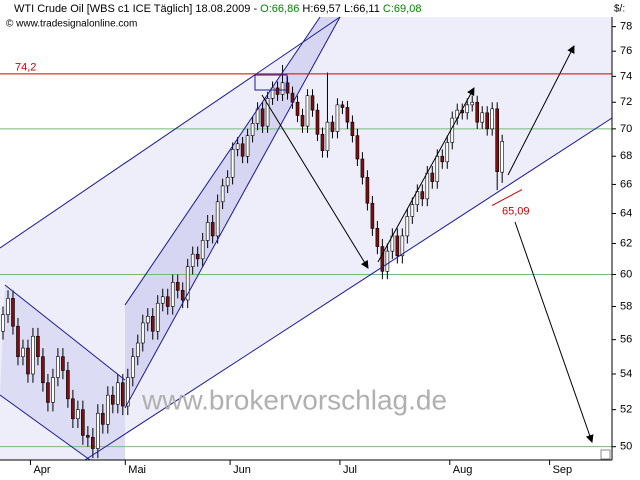  I want to click on open: O:66,86, so click(279, 9).